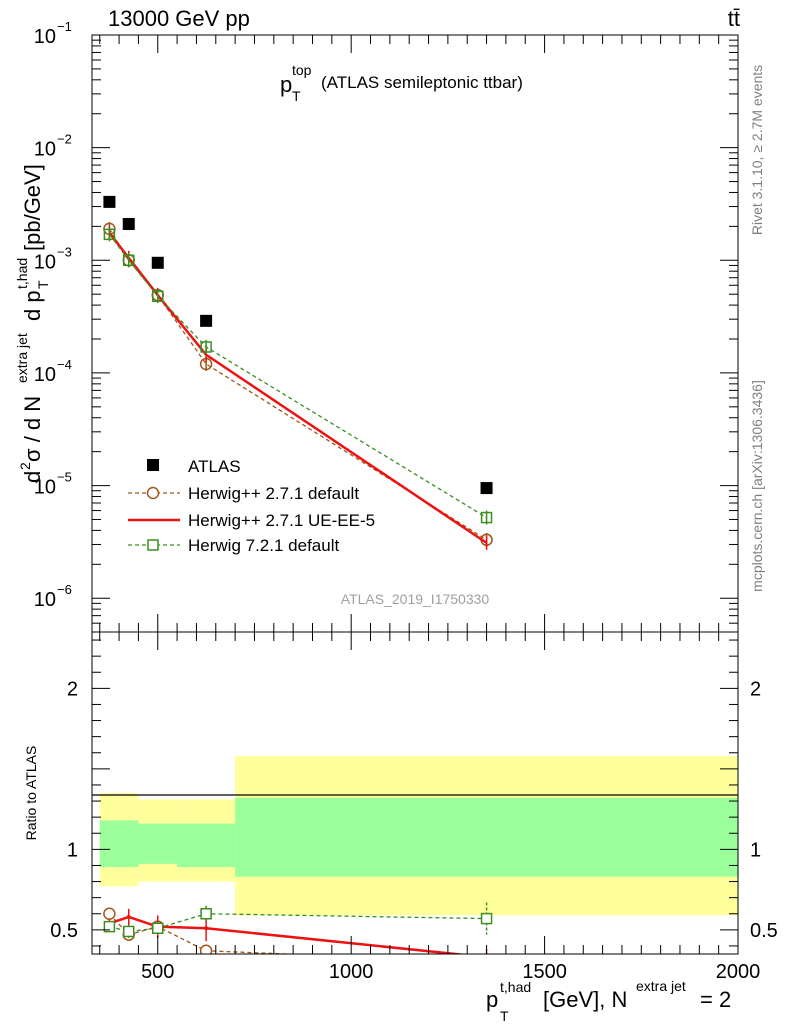  Describe the element at coordinates (153, 465) in the screenshot. I see `legend-marker-atlas` at that location.